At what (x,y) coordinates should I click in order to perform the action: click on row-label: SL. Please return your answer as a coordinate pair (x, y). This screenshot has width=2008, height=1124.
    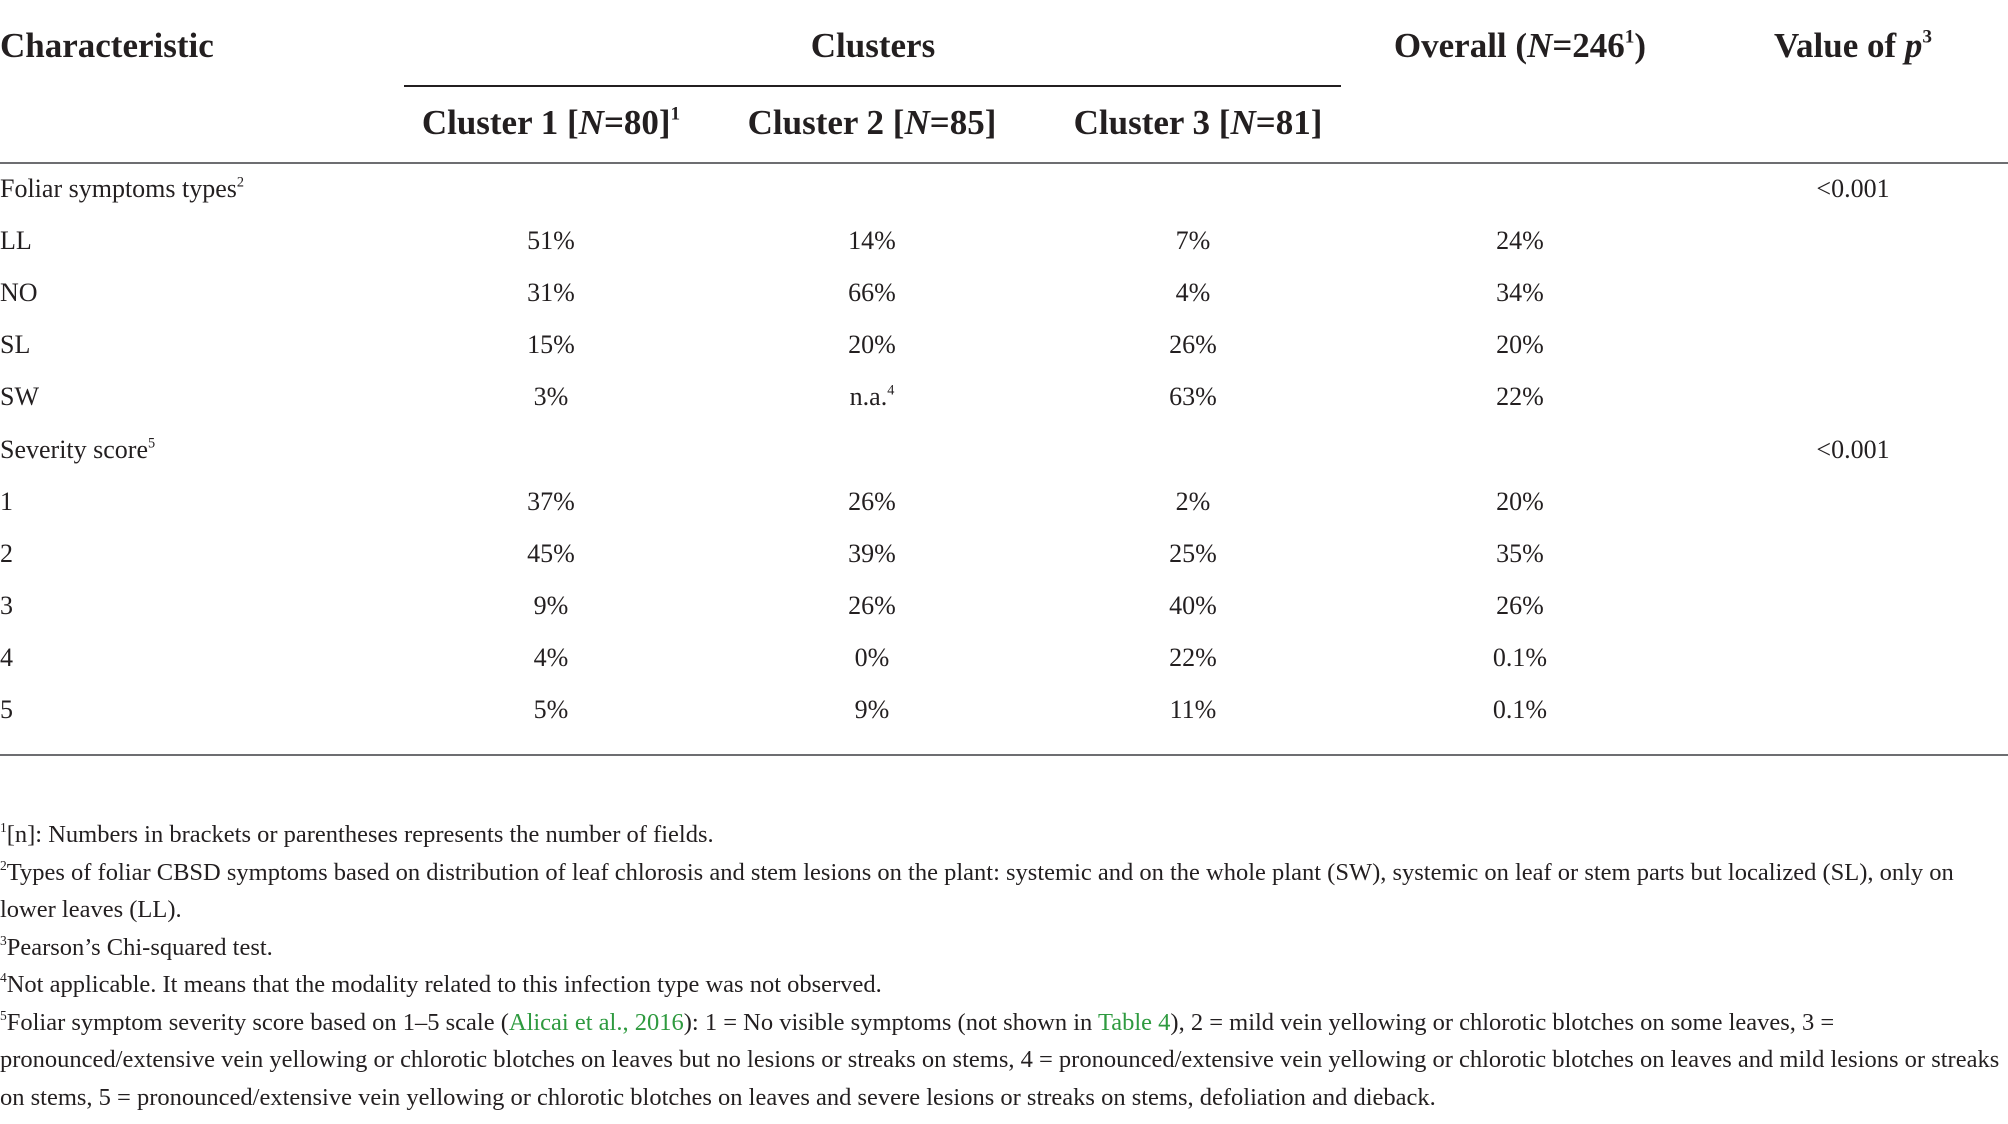
    Looking at the image, I should click on (15, 344).